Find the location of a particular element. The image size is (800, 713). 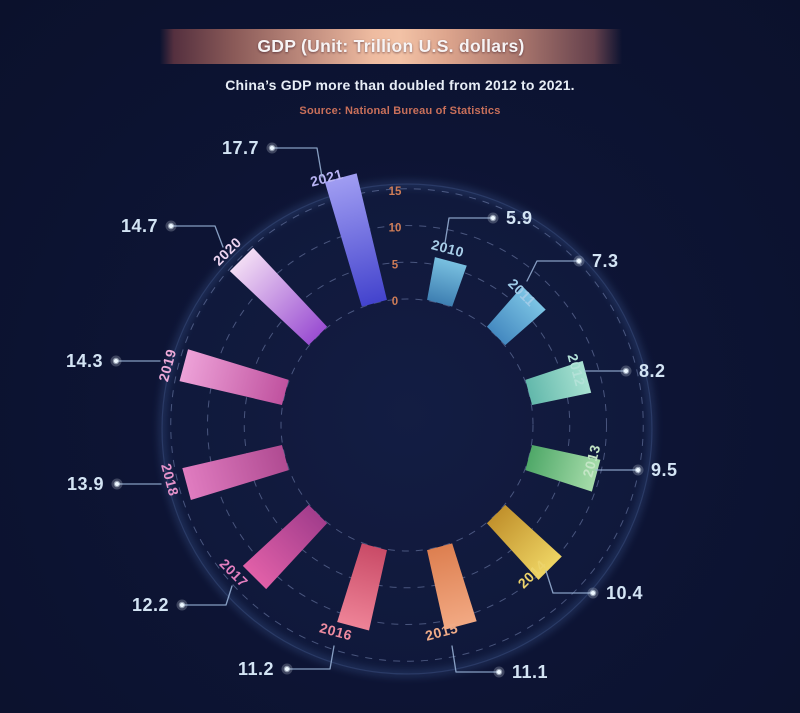

value-label-2011: 7.3 is located at coordinates (605, 261).